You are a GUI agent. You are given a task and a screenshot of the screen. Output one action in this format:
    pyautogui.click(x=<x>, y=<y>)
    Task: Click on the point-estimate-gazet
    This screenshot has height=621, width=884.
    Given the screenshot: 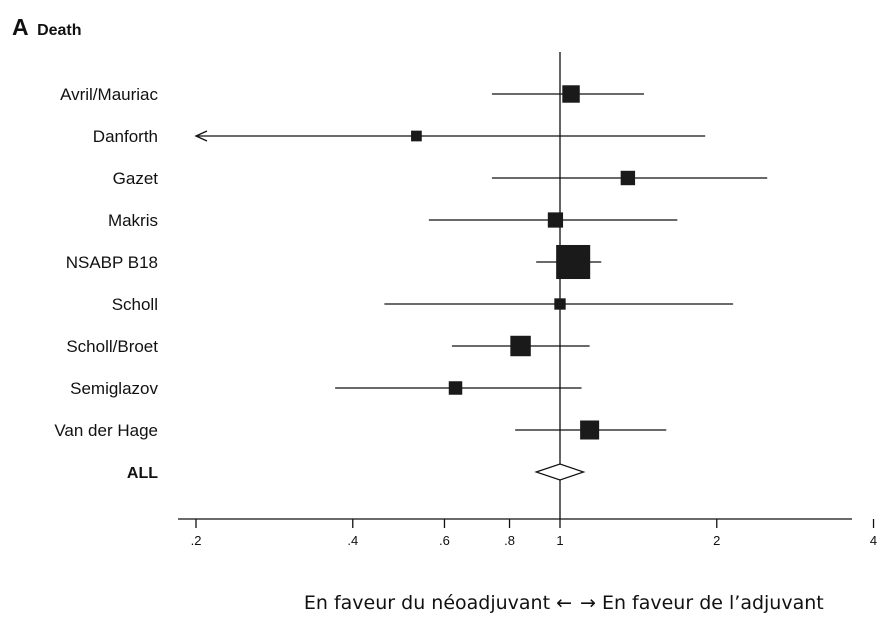 What is the action you would take?
    pyautogui.click(x=628, y=178)
    